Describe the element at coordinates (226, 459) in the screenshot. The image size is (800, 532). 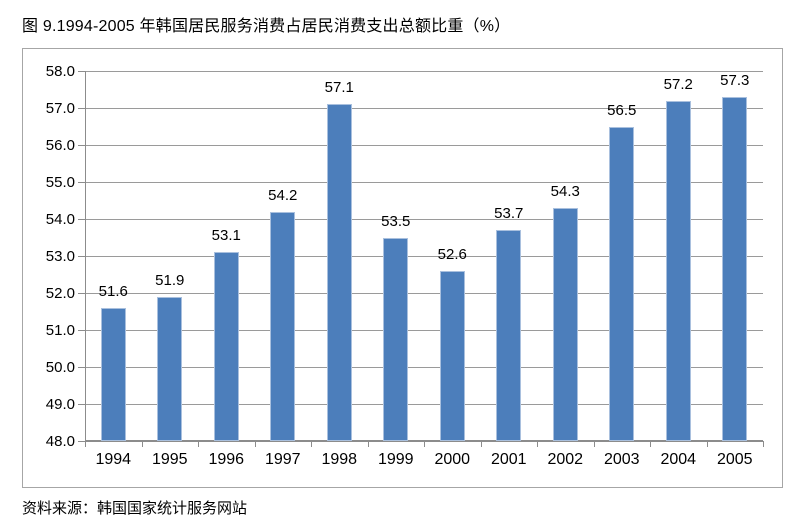
I see `x-tick-label: 1996` at that location.